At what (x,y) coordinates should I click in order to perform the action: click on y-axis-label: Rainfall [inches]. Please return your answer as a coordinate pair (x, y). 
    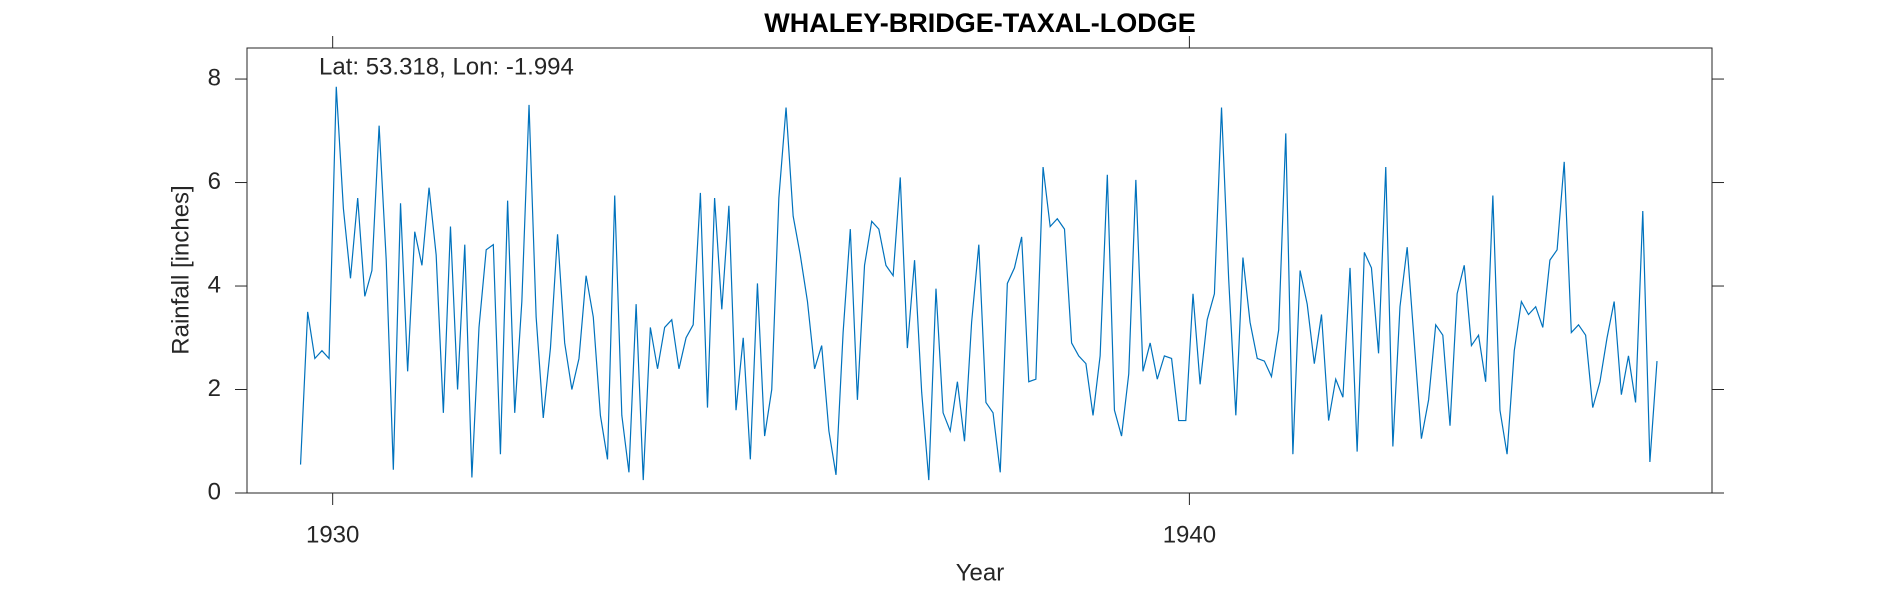
    Looking at the image, I should click on (180, 269).